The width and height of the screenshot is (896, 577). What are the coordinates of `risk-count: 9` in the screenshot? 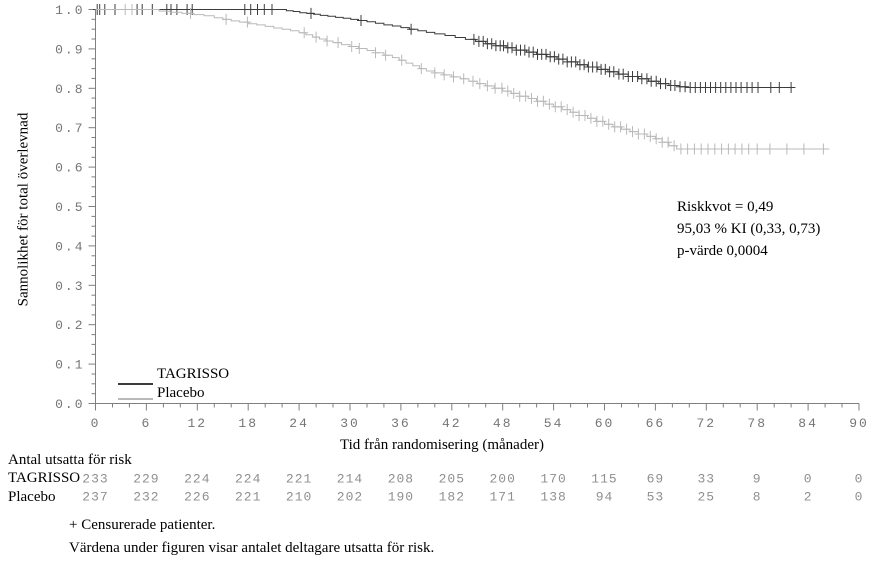 It's located at (757, 479).